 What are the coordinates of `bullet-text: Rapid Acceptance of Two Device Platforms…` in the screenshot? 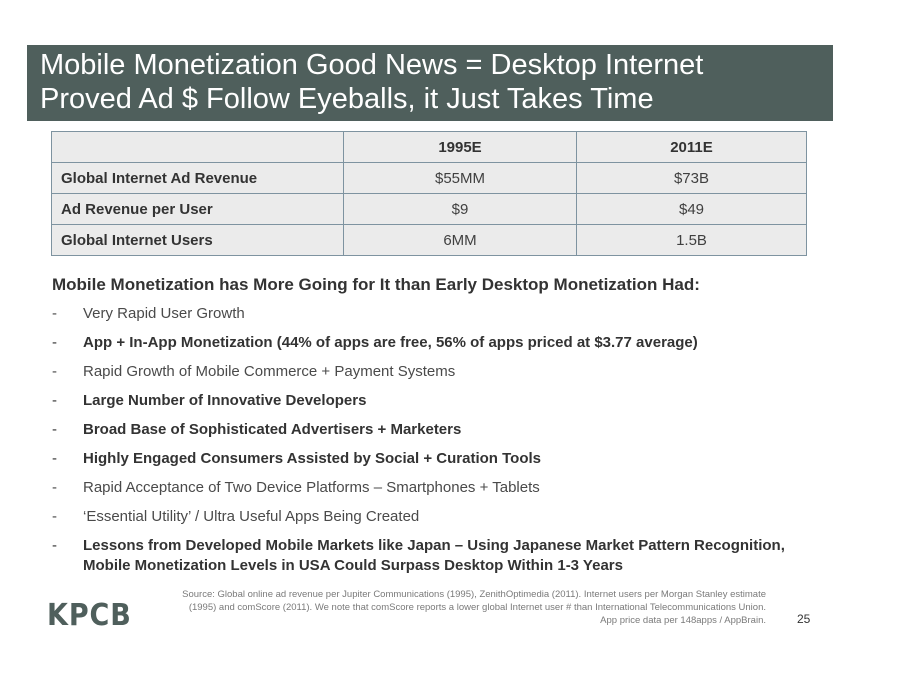 It's located at (311, 487).